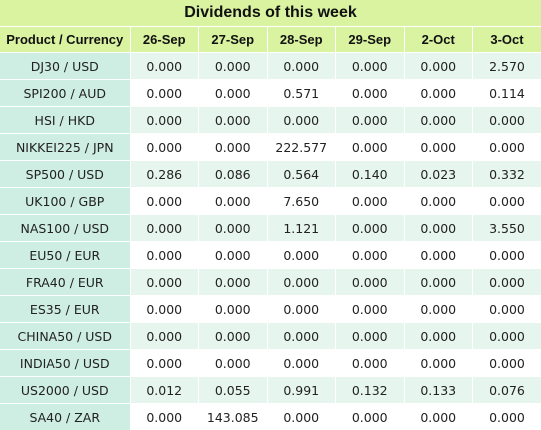 The width and height of the screenshot is (541, 430). Describe the element at coordinates (65, 336) in the screenshot. I see `product-cell: CHINA50 / USD` at that location.